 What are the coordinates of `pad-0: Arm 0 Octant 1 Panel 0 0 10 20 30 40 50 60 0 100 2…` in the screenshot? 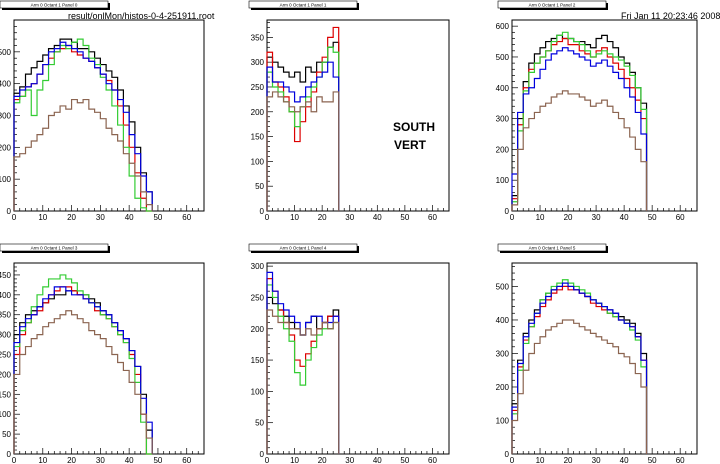 It's located at (102, 111).